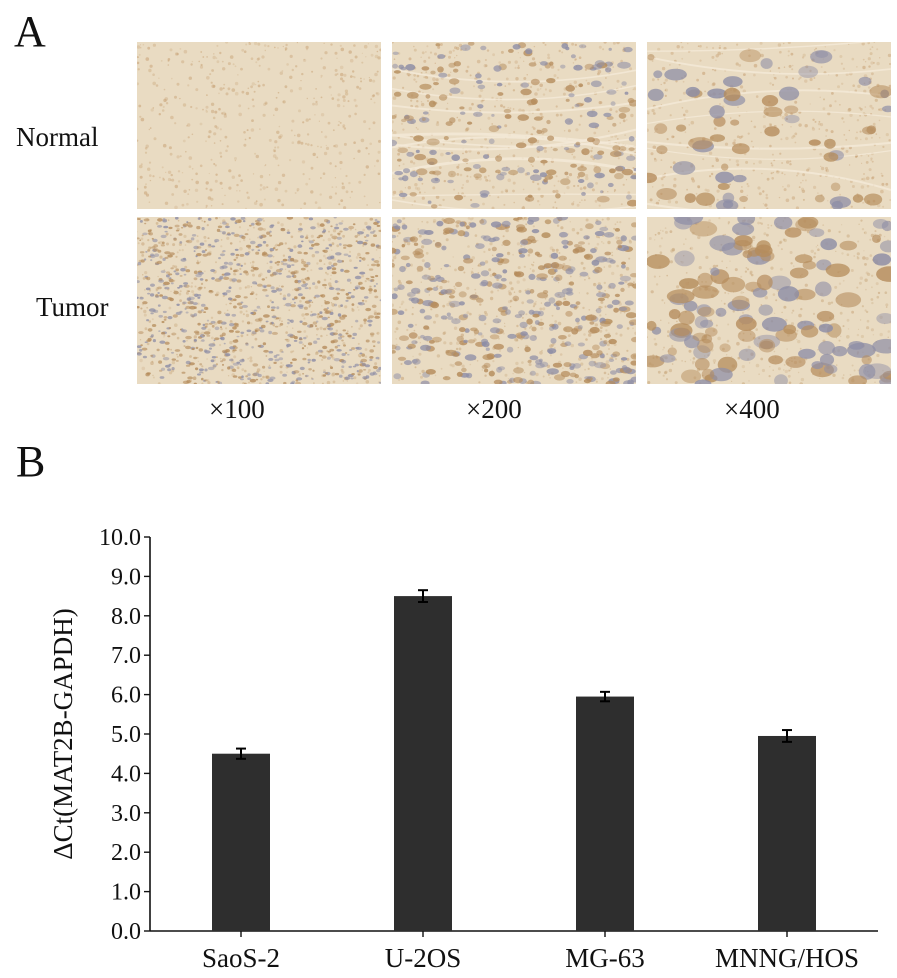 This screenshot has height=978, width=897. What do you see at coordinates (787, 958) in the screenshot?
I see `x-tick-label: MNNG/HOS` at bounding box center [787, 958].